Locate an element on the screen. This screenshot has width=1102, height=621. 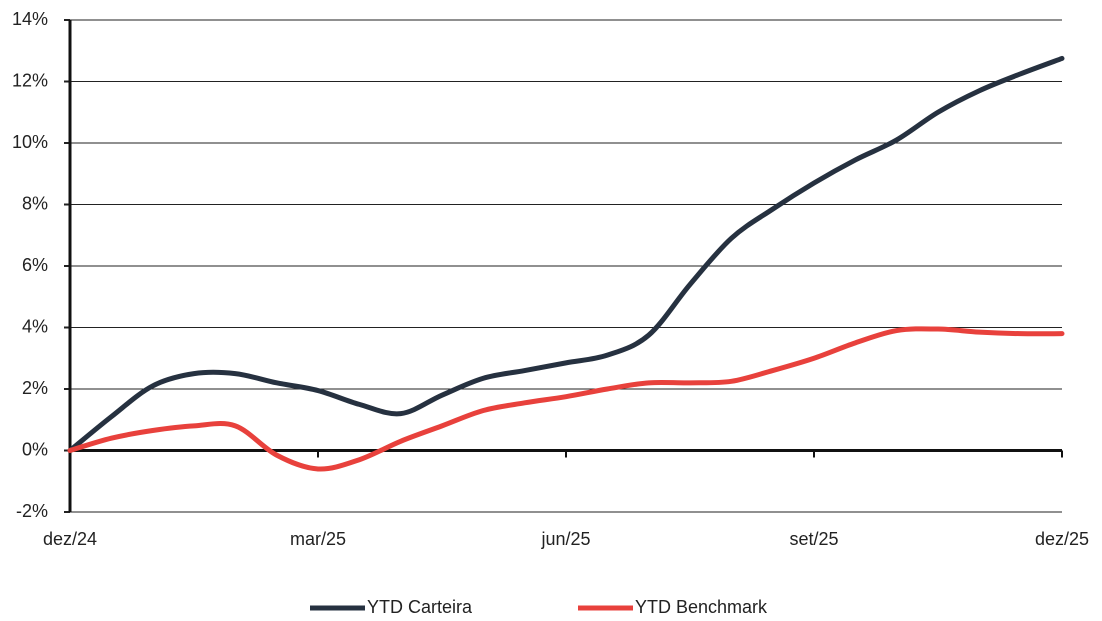
y-tick-label: 4% is located at coordinates (35, 326).